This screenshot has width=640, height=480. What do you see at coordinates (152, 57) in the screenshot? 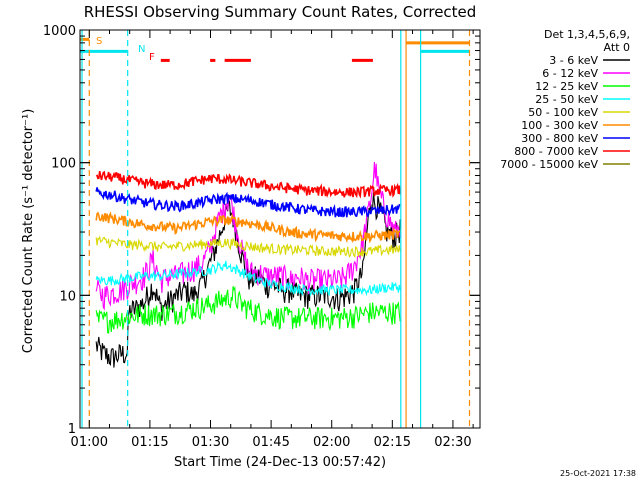
I see `flag-label-f: F` at bounding box center [152, 57].